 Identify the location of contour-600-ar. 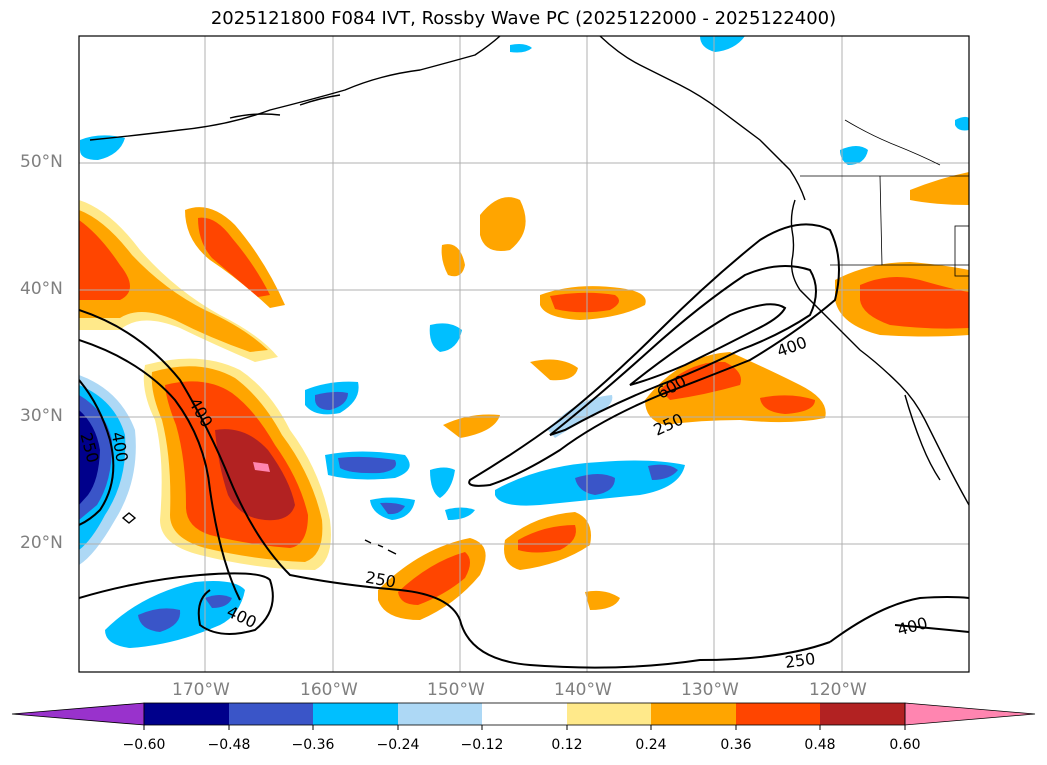
(708, 344).